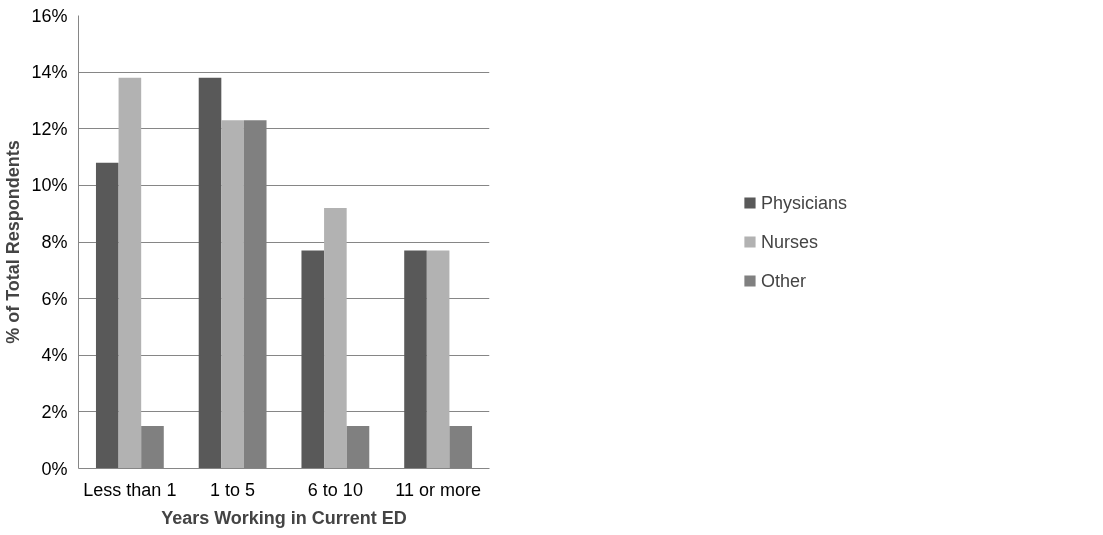 This screenshot has width=1103, height=535. What do you see at coordinates (49, 128) in the screenshot?
I see `y-tick-label: 12%` at bounding box center [49, 128].